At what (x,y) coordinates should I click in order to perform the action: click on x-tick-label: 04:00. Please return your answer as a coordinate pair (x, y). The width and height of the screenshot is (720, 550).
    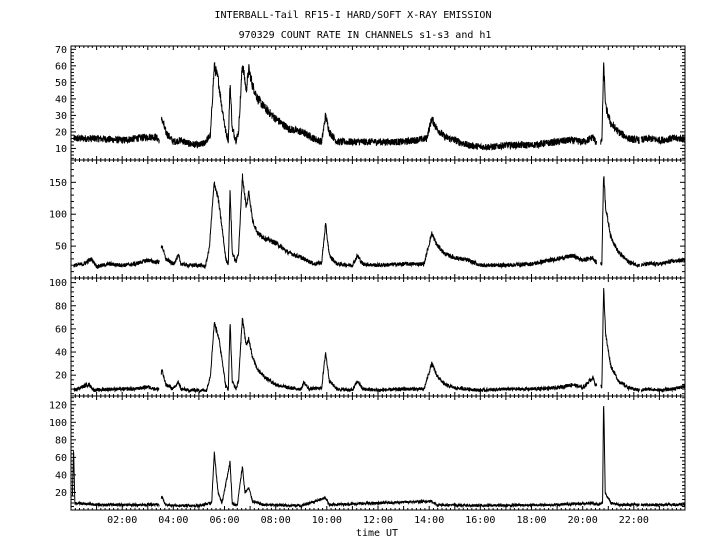
    Looking at the image, I should click on (173, 520).